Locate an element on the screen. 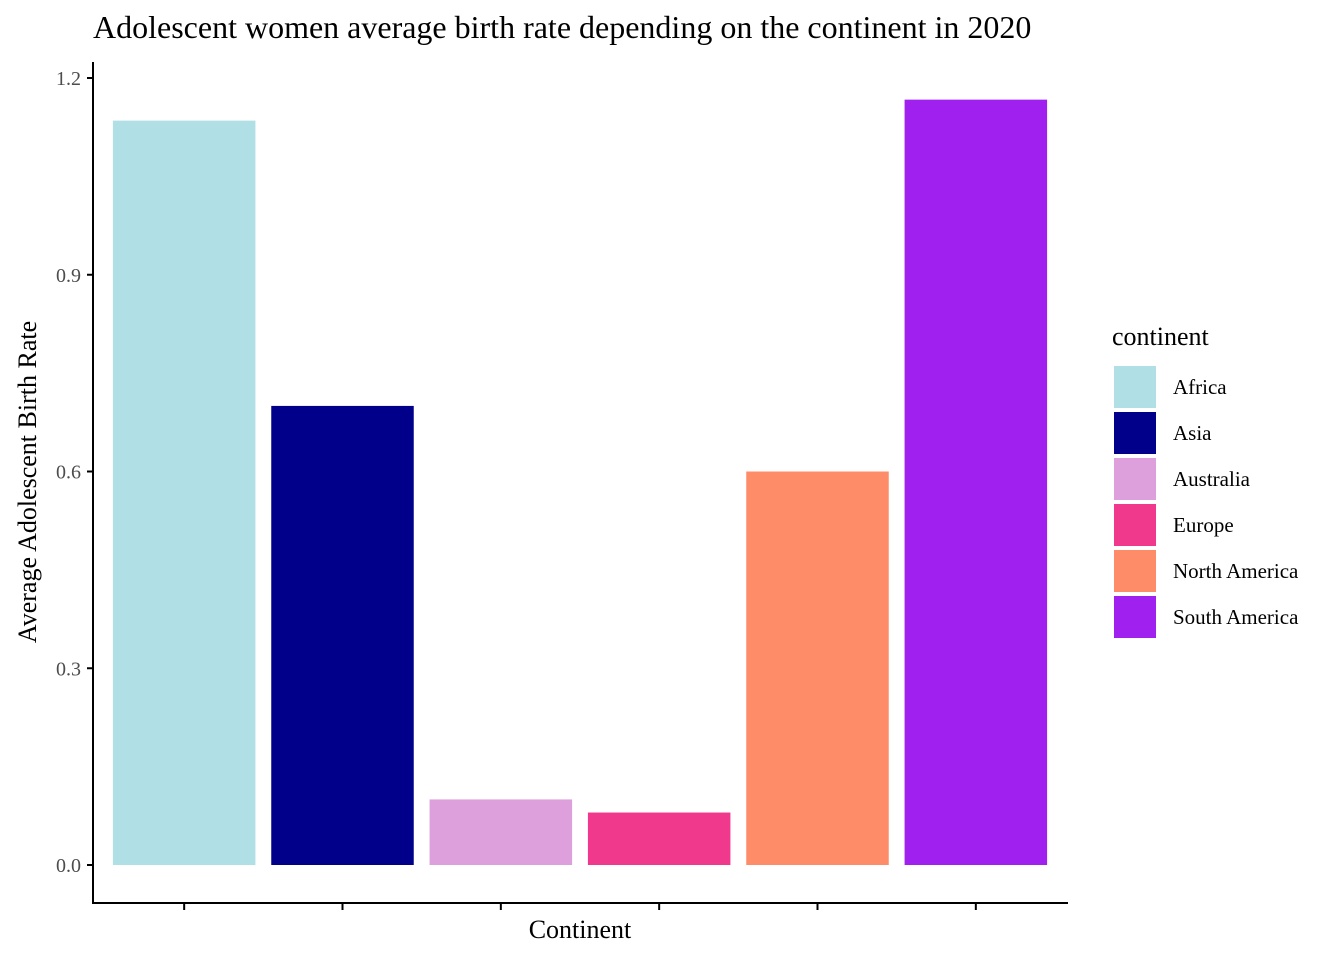 The height and width of the screenshot is (960, 1344). y-tick-label: 0.3 is located at coordinates (68, 669).